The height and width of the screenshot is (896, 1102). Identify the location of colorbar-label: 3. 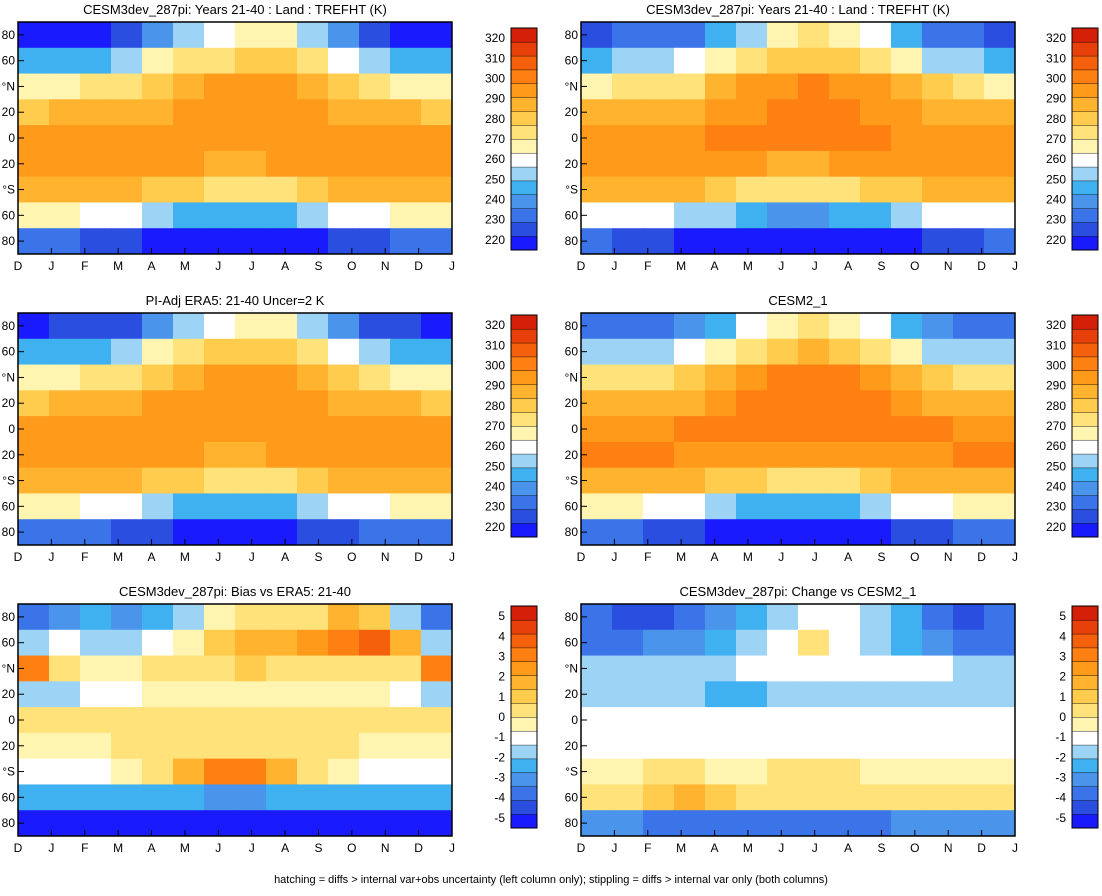
(501, 656).